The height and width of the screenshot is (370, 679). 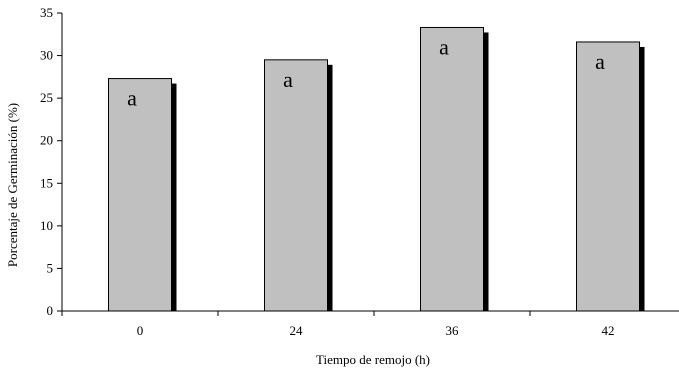 I want to click on y-tick-label-30: 30, so click(x=46, y=55).